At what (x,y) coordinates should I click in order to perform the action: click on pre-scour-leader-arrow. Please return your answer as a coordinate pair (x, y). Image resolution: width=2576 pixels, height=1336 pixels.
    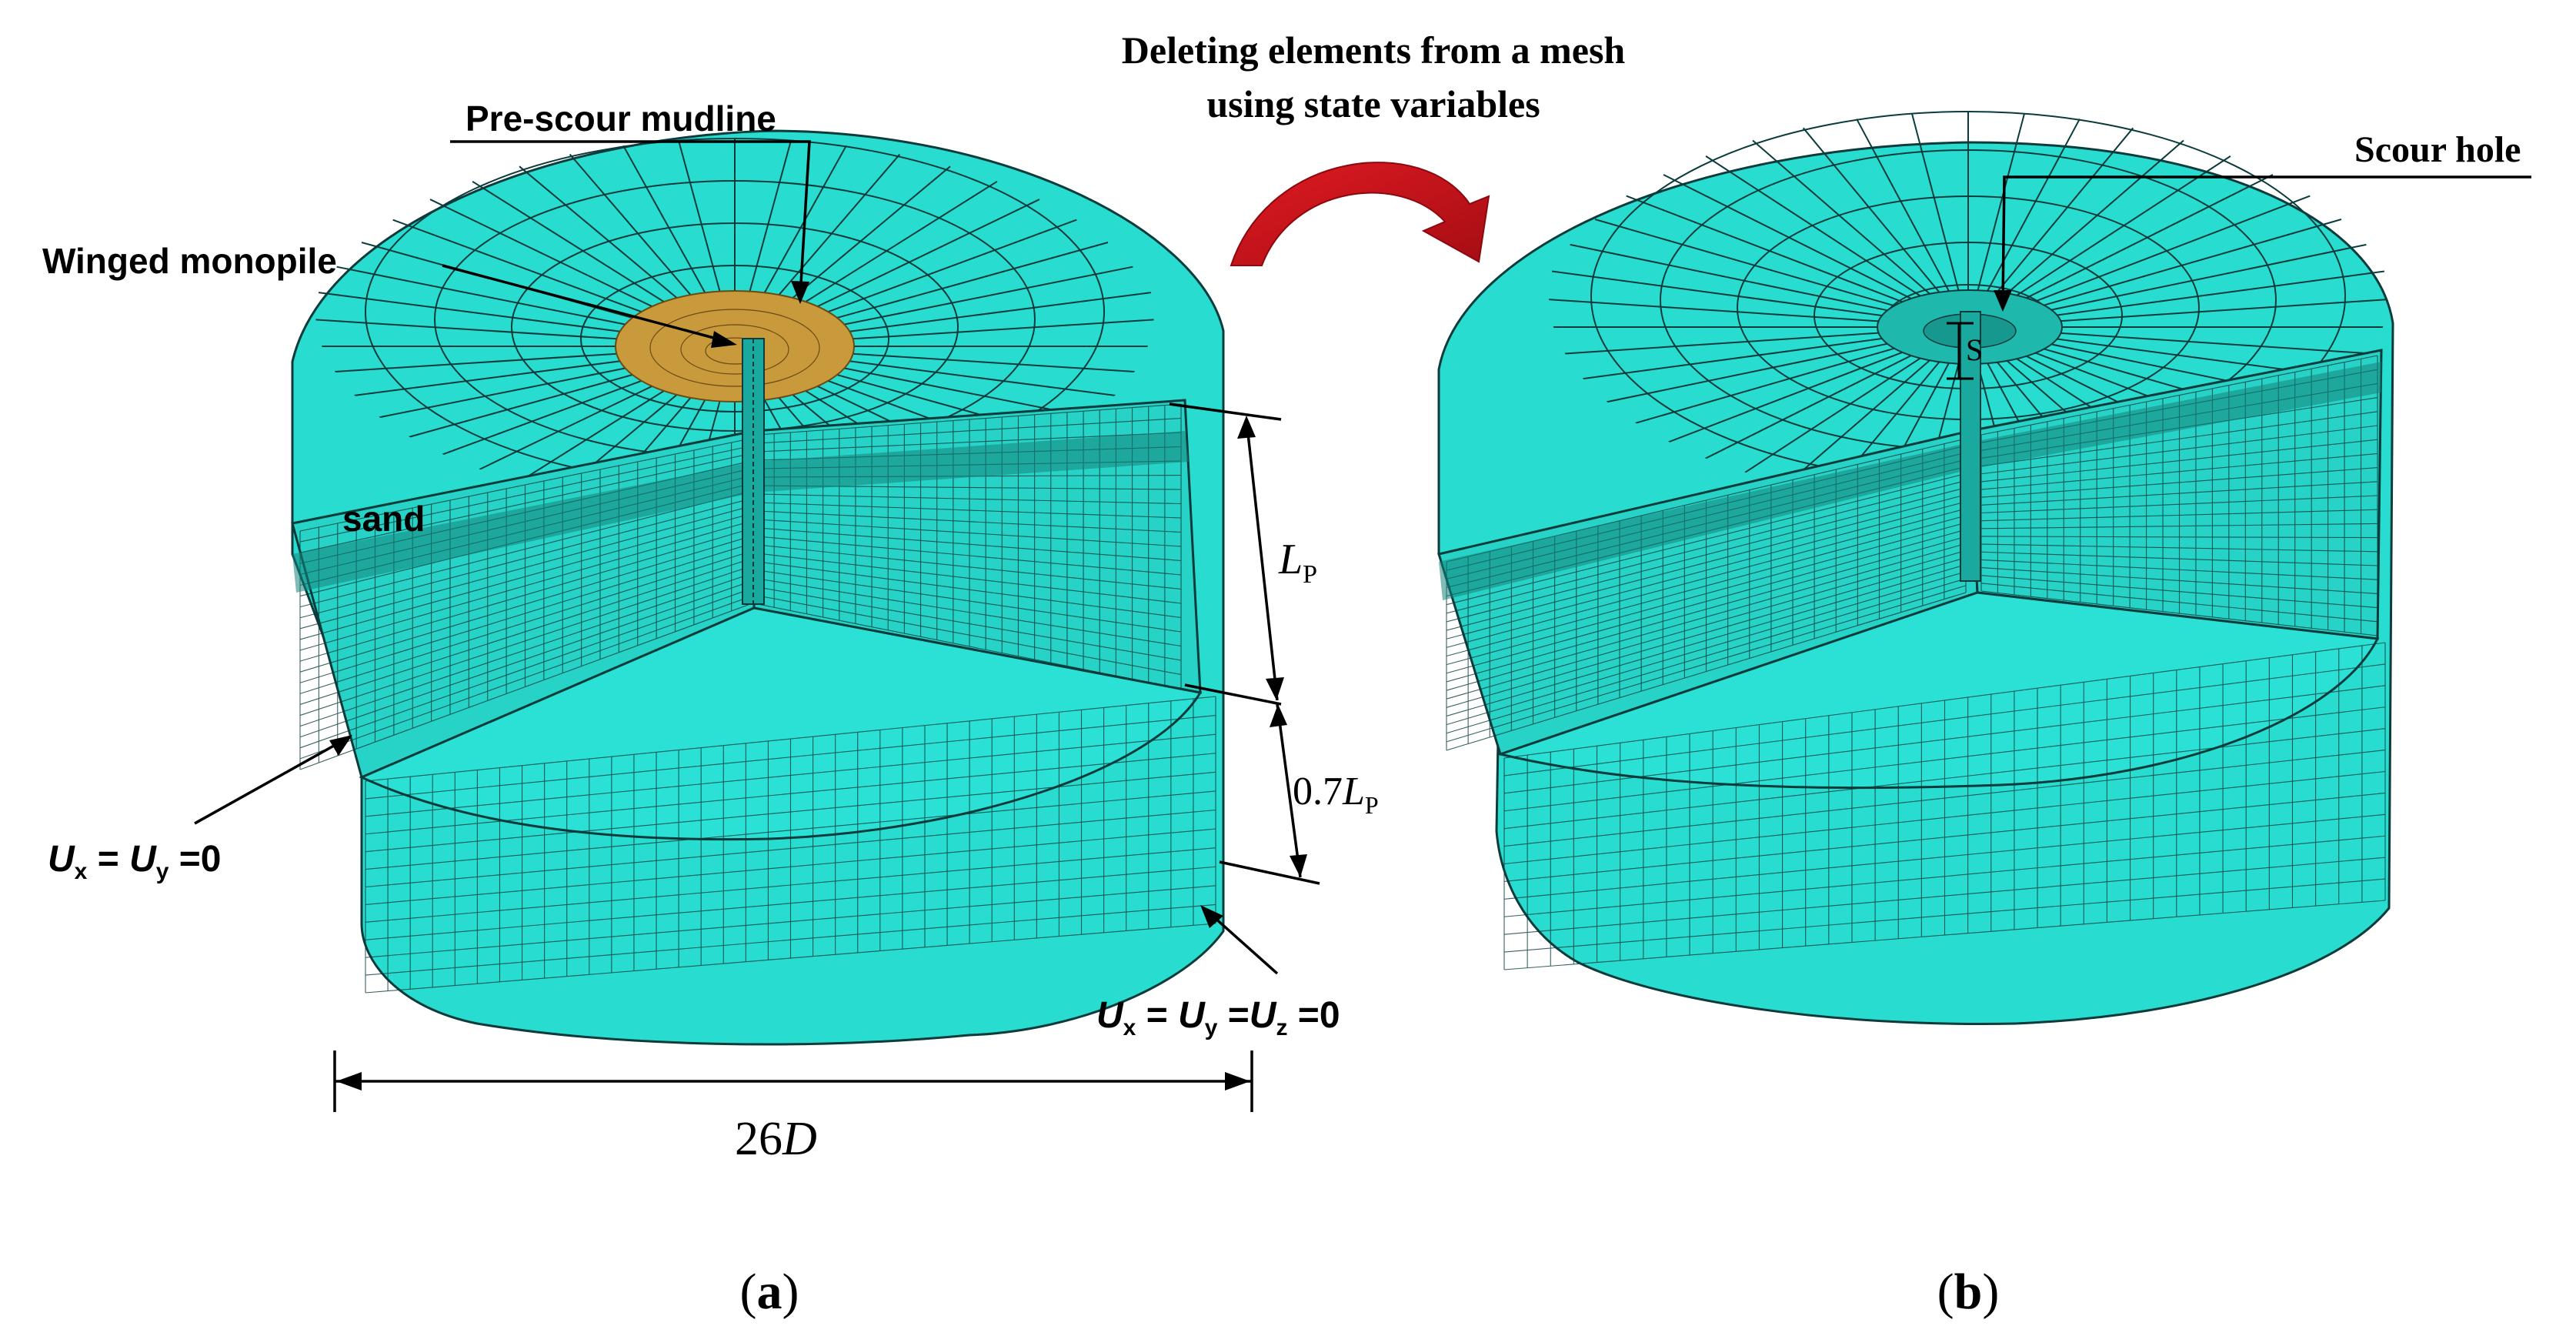
    Looking at the image, I should click on (800, 292).